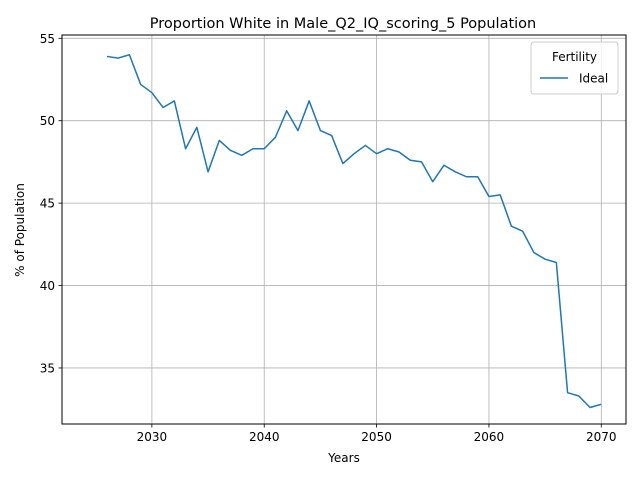  Describe the element at coordinates (152, 437) in the screenshot. I see `x-tick-label: 2030` at that location.